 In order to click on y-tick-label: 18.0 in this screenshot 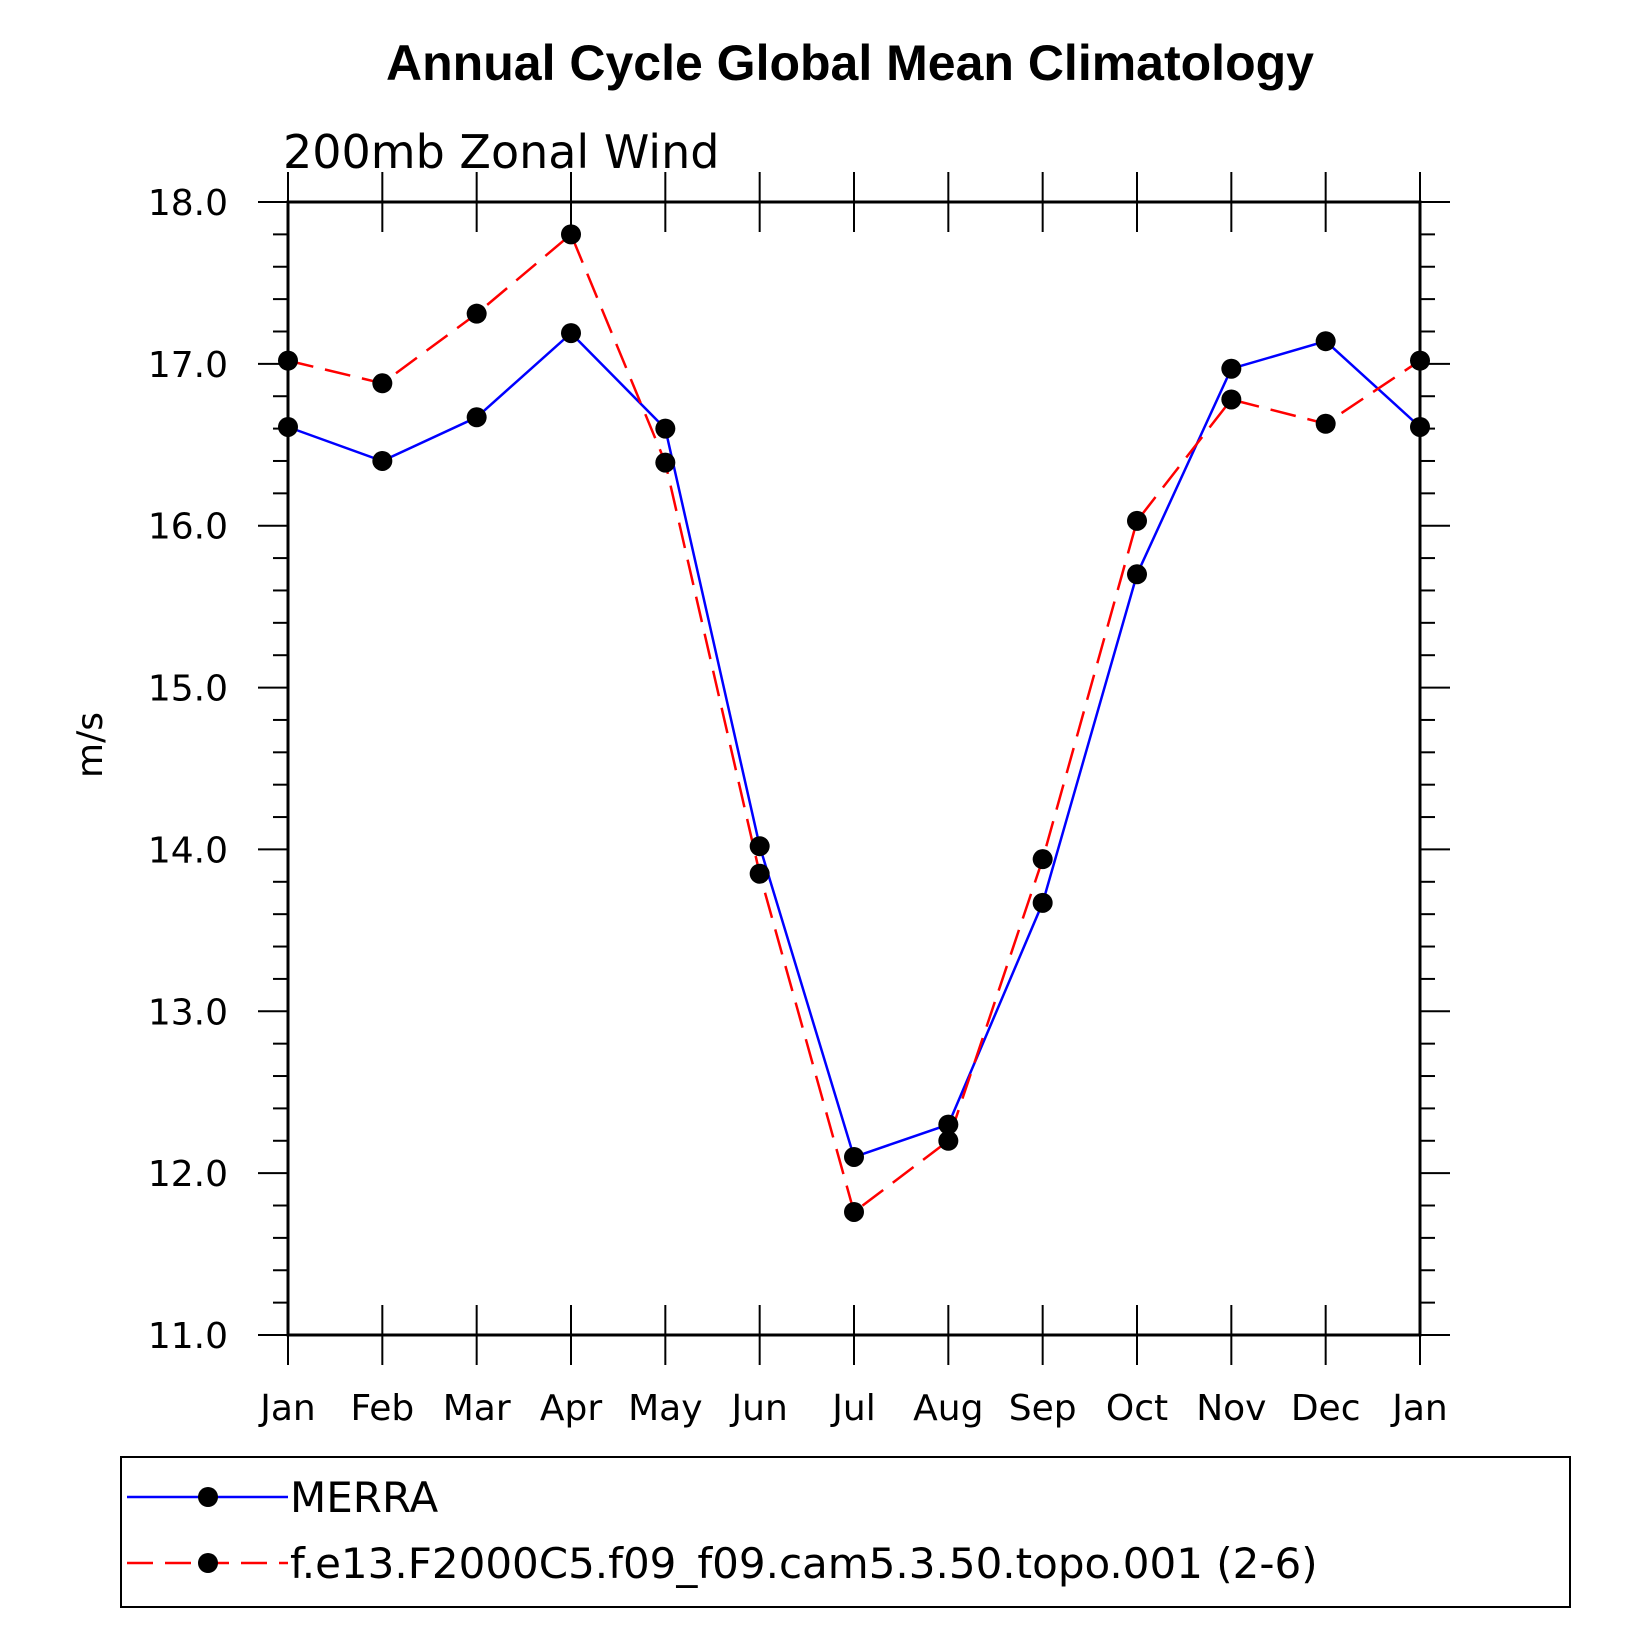, I will do `click(188, 203)`.